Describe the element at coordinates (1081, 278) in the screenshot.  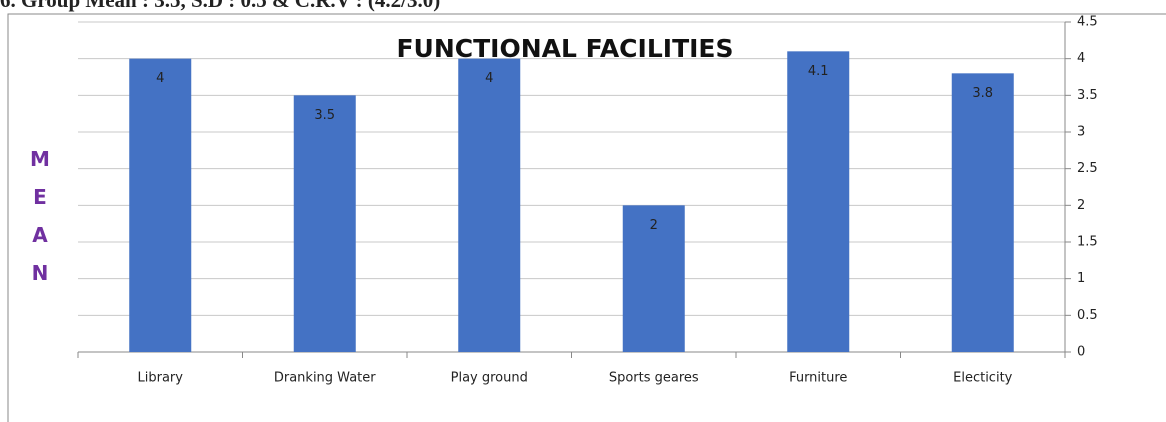
I see `y-tick-label: 1` at that location.